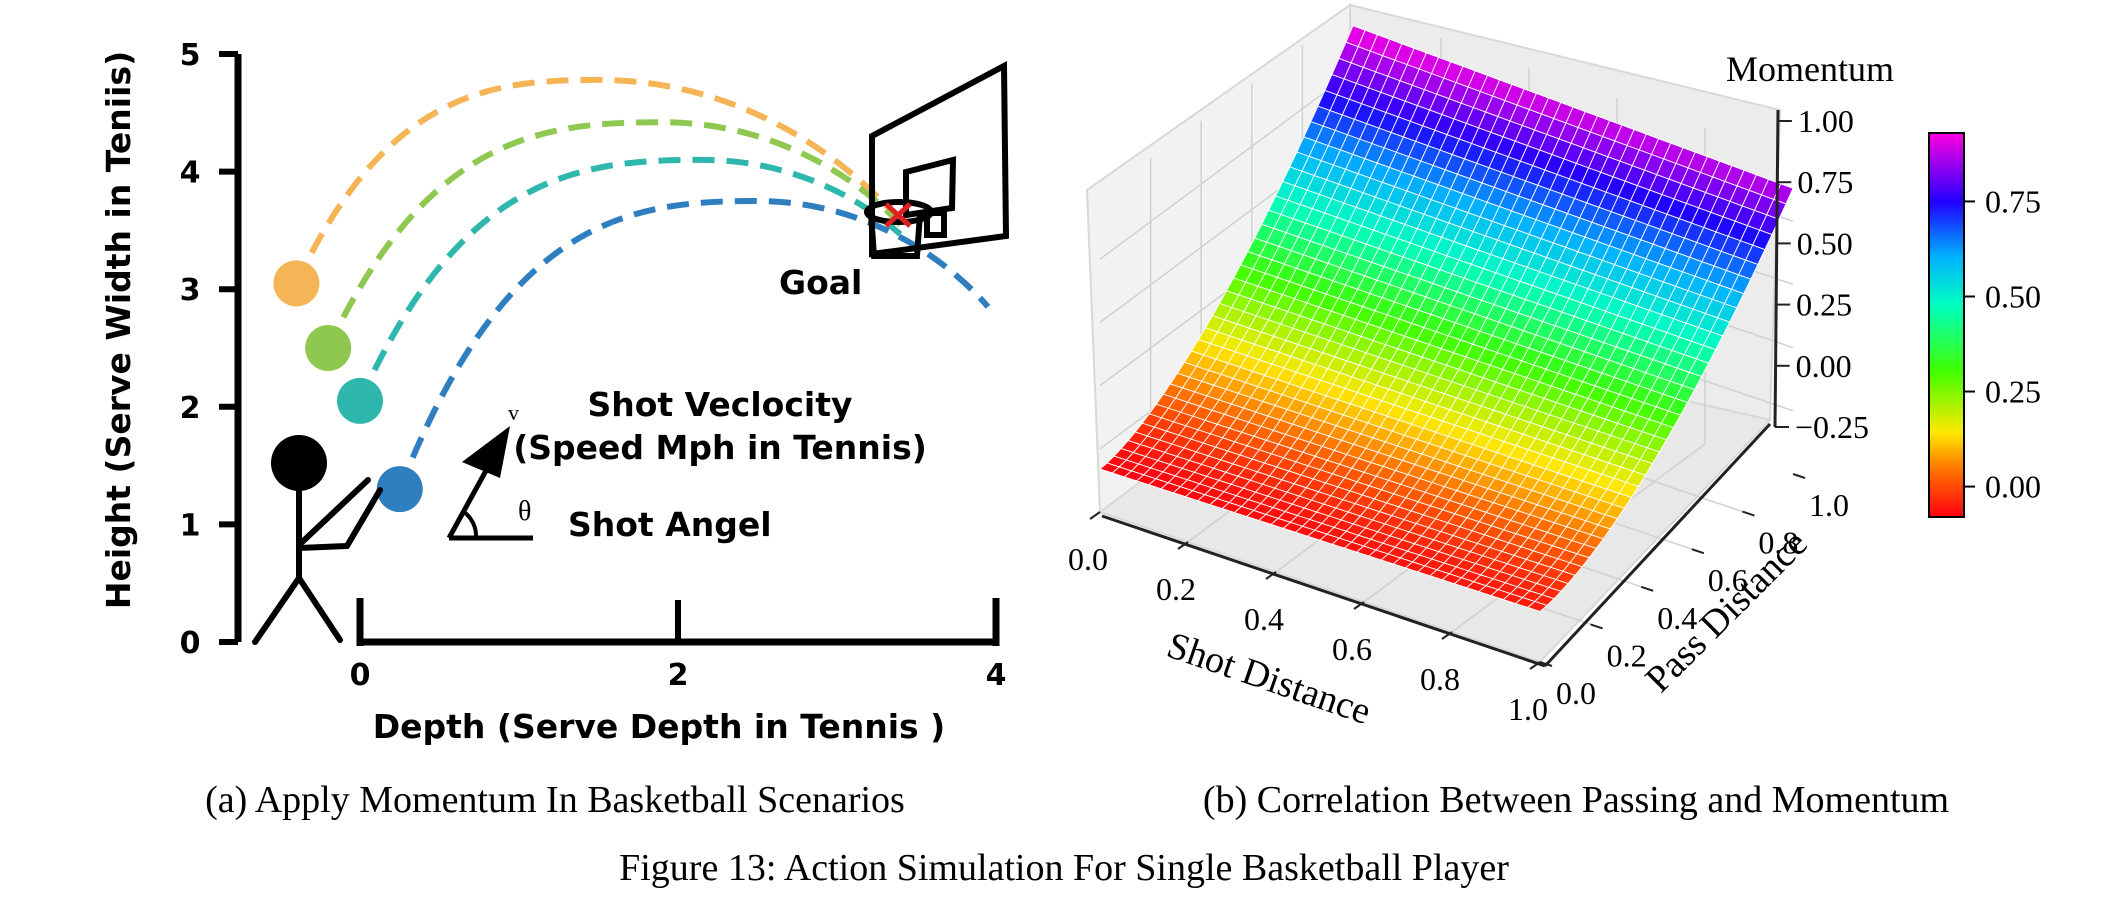 This screenshot has height=898, width=2123. Describe the element at coordinates (190, 408) in the screenshot. I see `y-tick-label: 2` at that location.